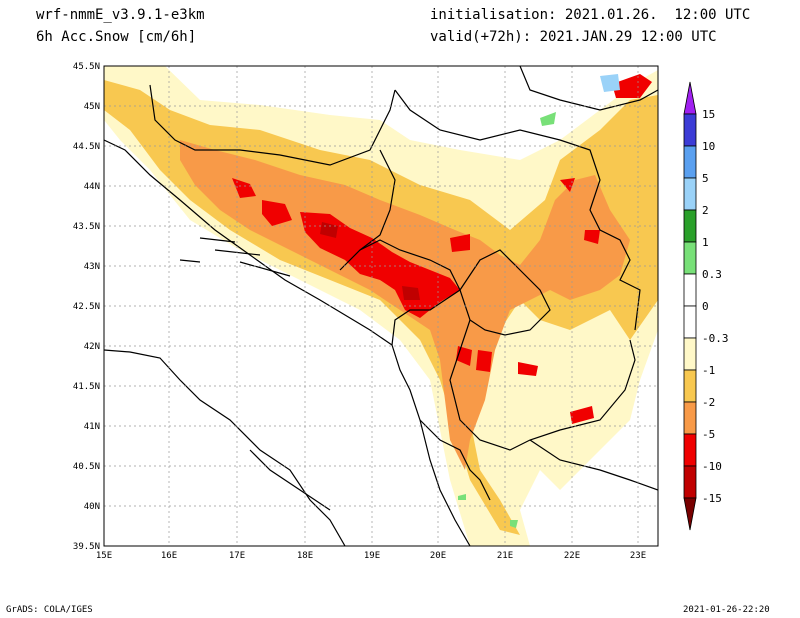 The image size is (800, 618). What do you see at coordinates (573, 37) in the screenshot?
I see `valid-time: valid(+72h): 2021.JAN.29 12:00 UTC` at bounding box center [573, 37].